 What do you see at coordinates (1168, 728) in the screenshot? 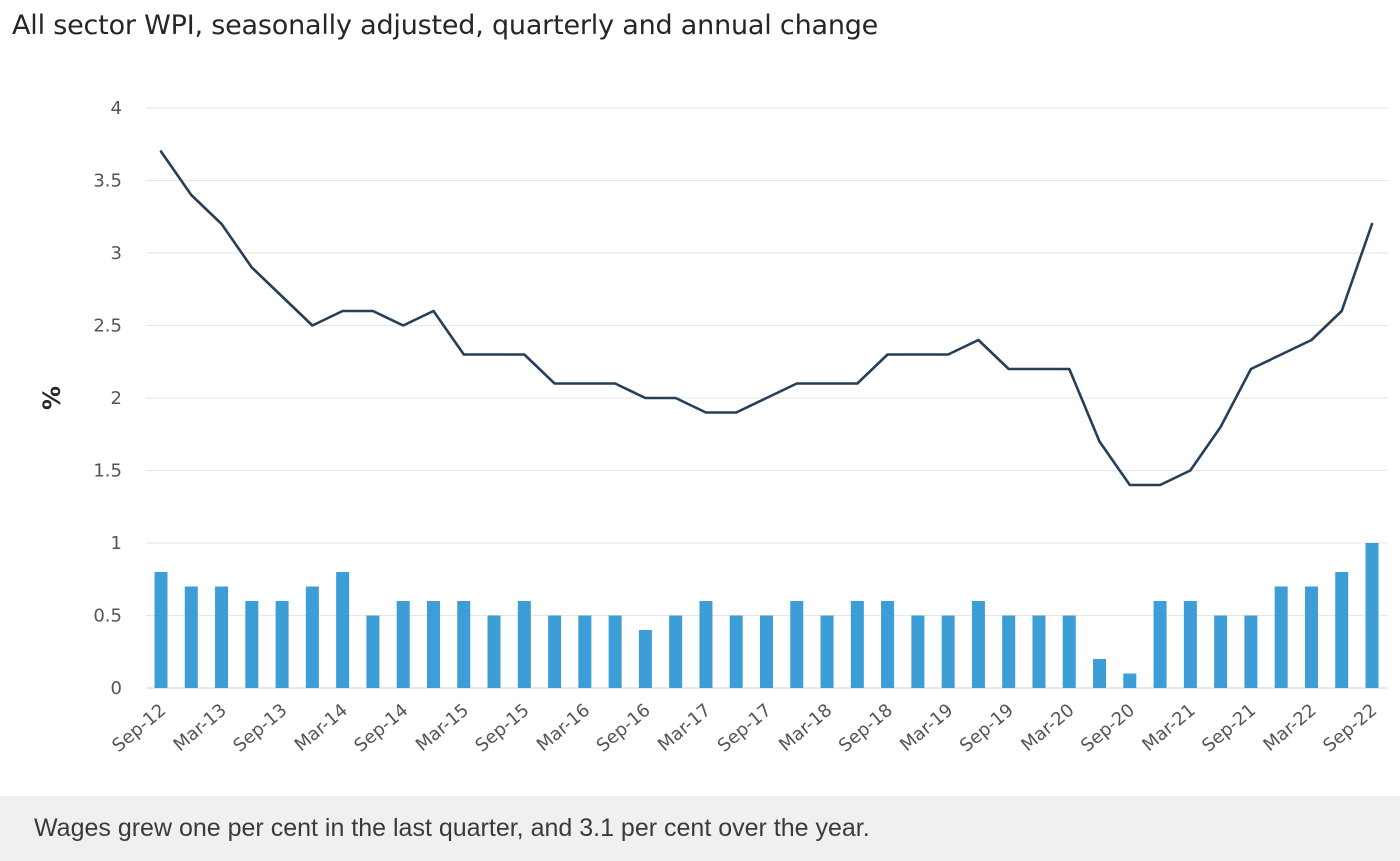
I see `x-tick-label: Mar-21` at bounding box center [1168, 728].